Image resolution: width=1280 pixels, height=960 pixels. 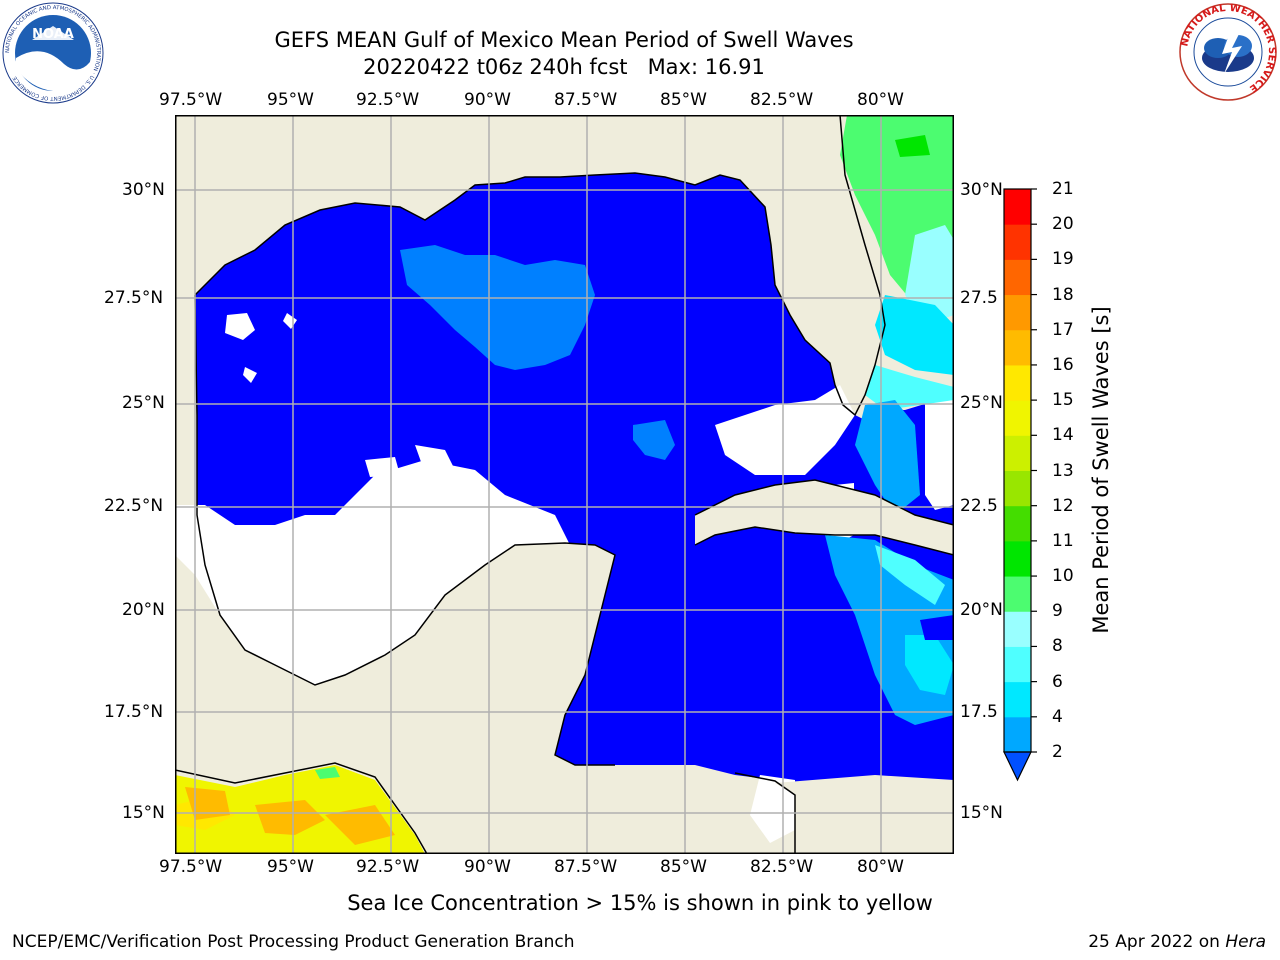 What do you see at coordinates (1063, 400) in the screenshot?
I see `colorbar-tick-label: 15` at bounding box center [1063, 400].